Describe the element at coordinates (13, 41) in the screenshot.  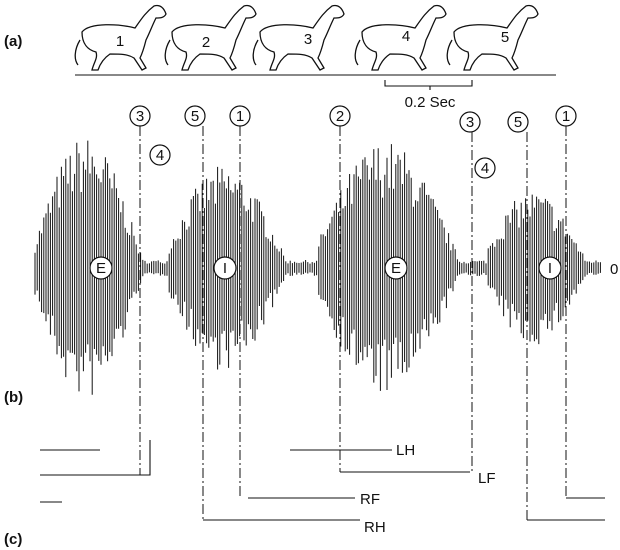
I see `panel-label: (a)` at that location.